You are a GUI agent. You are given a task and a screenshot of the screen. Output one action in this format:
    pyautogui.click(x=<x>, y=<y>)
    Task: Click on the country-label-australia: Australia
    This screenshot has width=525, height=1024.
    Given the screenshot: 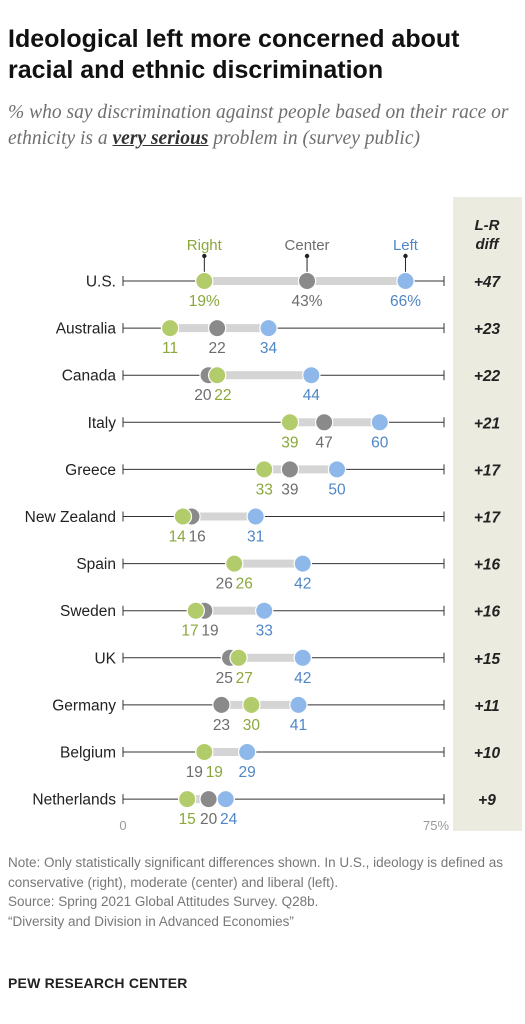 What is the action you would take?
    pyautogui.click(x=86, y=329)
    